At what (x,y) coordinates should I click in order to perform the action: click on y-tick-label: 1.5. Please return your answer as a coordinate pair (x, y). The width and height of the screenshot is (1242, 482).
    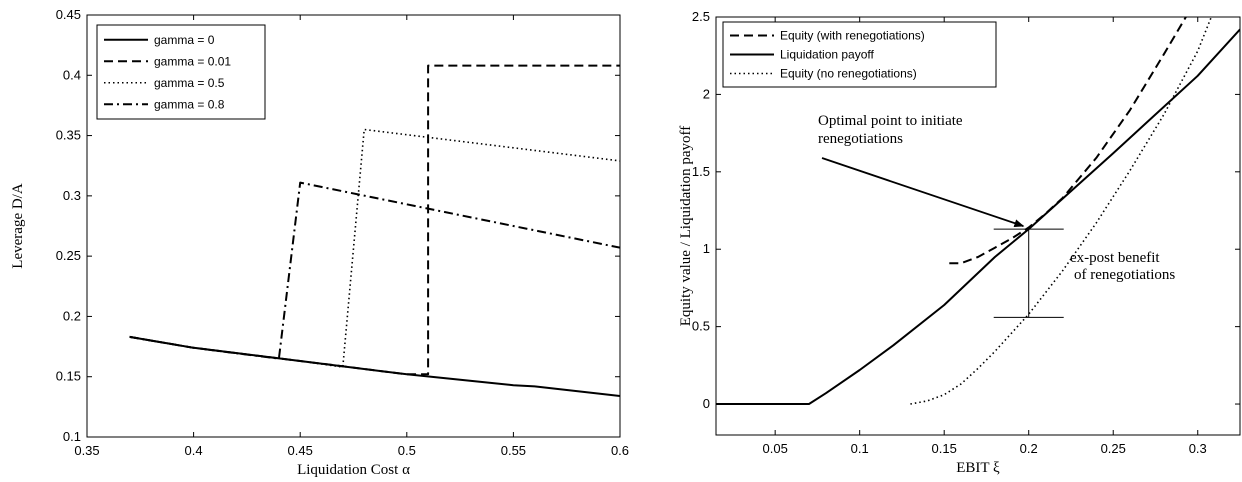
    Looking at the image, I should click on (701, 171).